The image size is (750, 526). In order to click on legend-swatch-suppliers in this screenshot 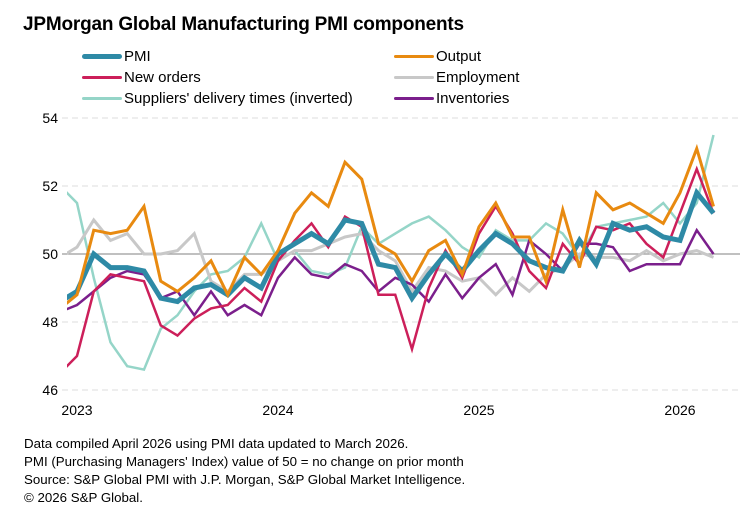, I will do `click(102, 98)`.